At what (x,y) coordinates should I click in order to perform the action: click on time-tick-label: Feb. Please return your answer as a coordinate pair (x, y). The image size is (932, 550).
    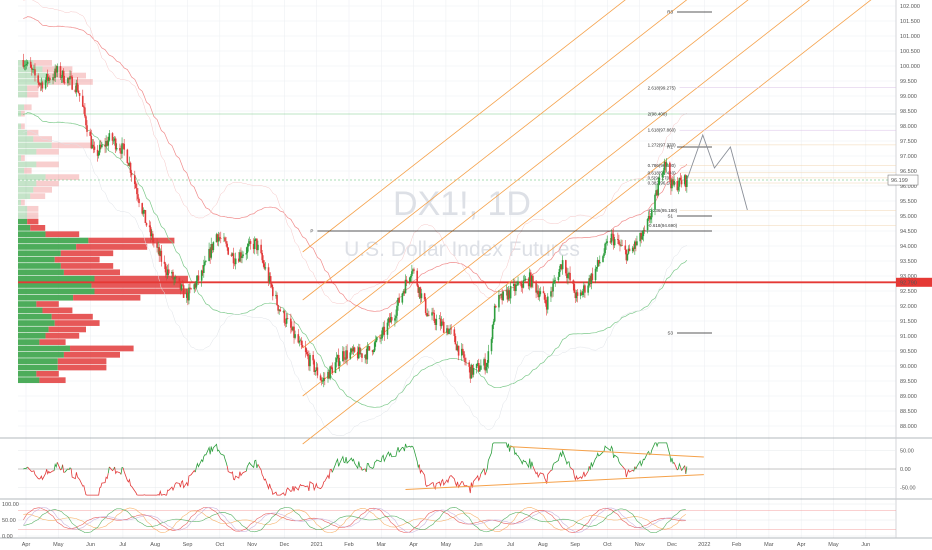
    Looking at the image, I should click on (348, 545).